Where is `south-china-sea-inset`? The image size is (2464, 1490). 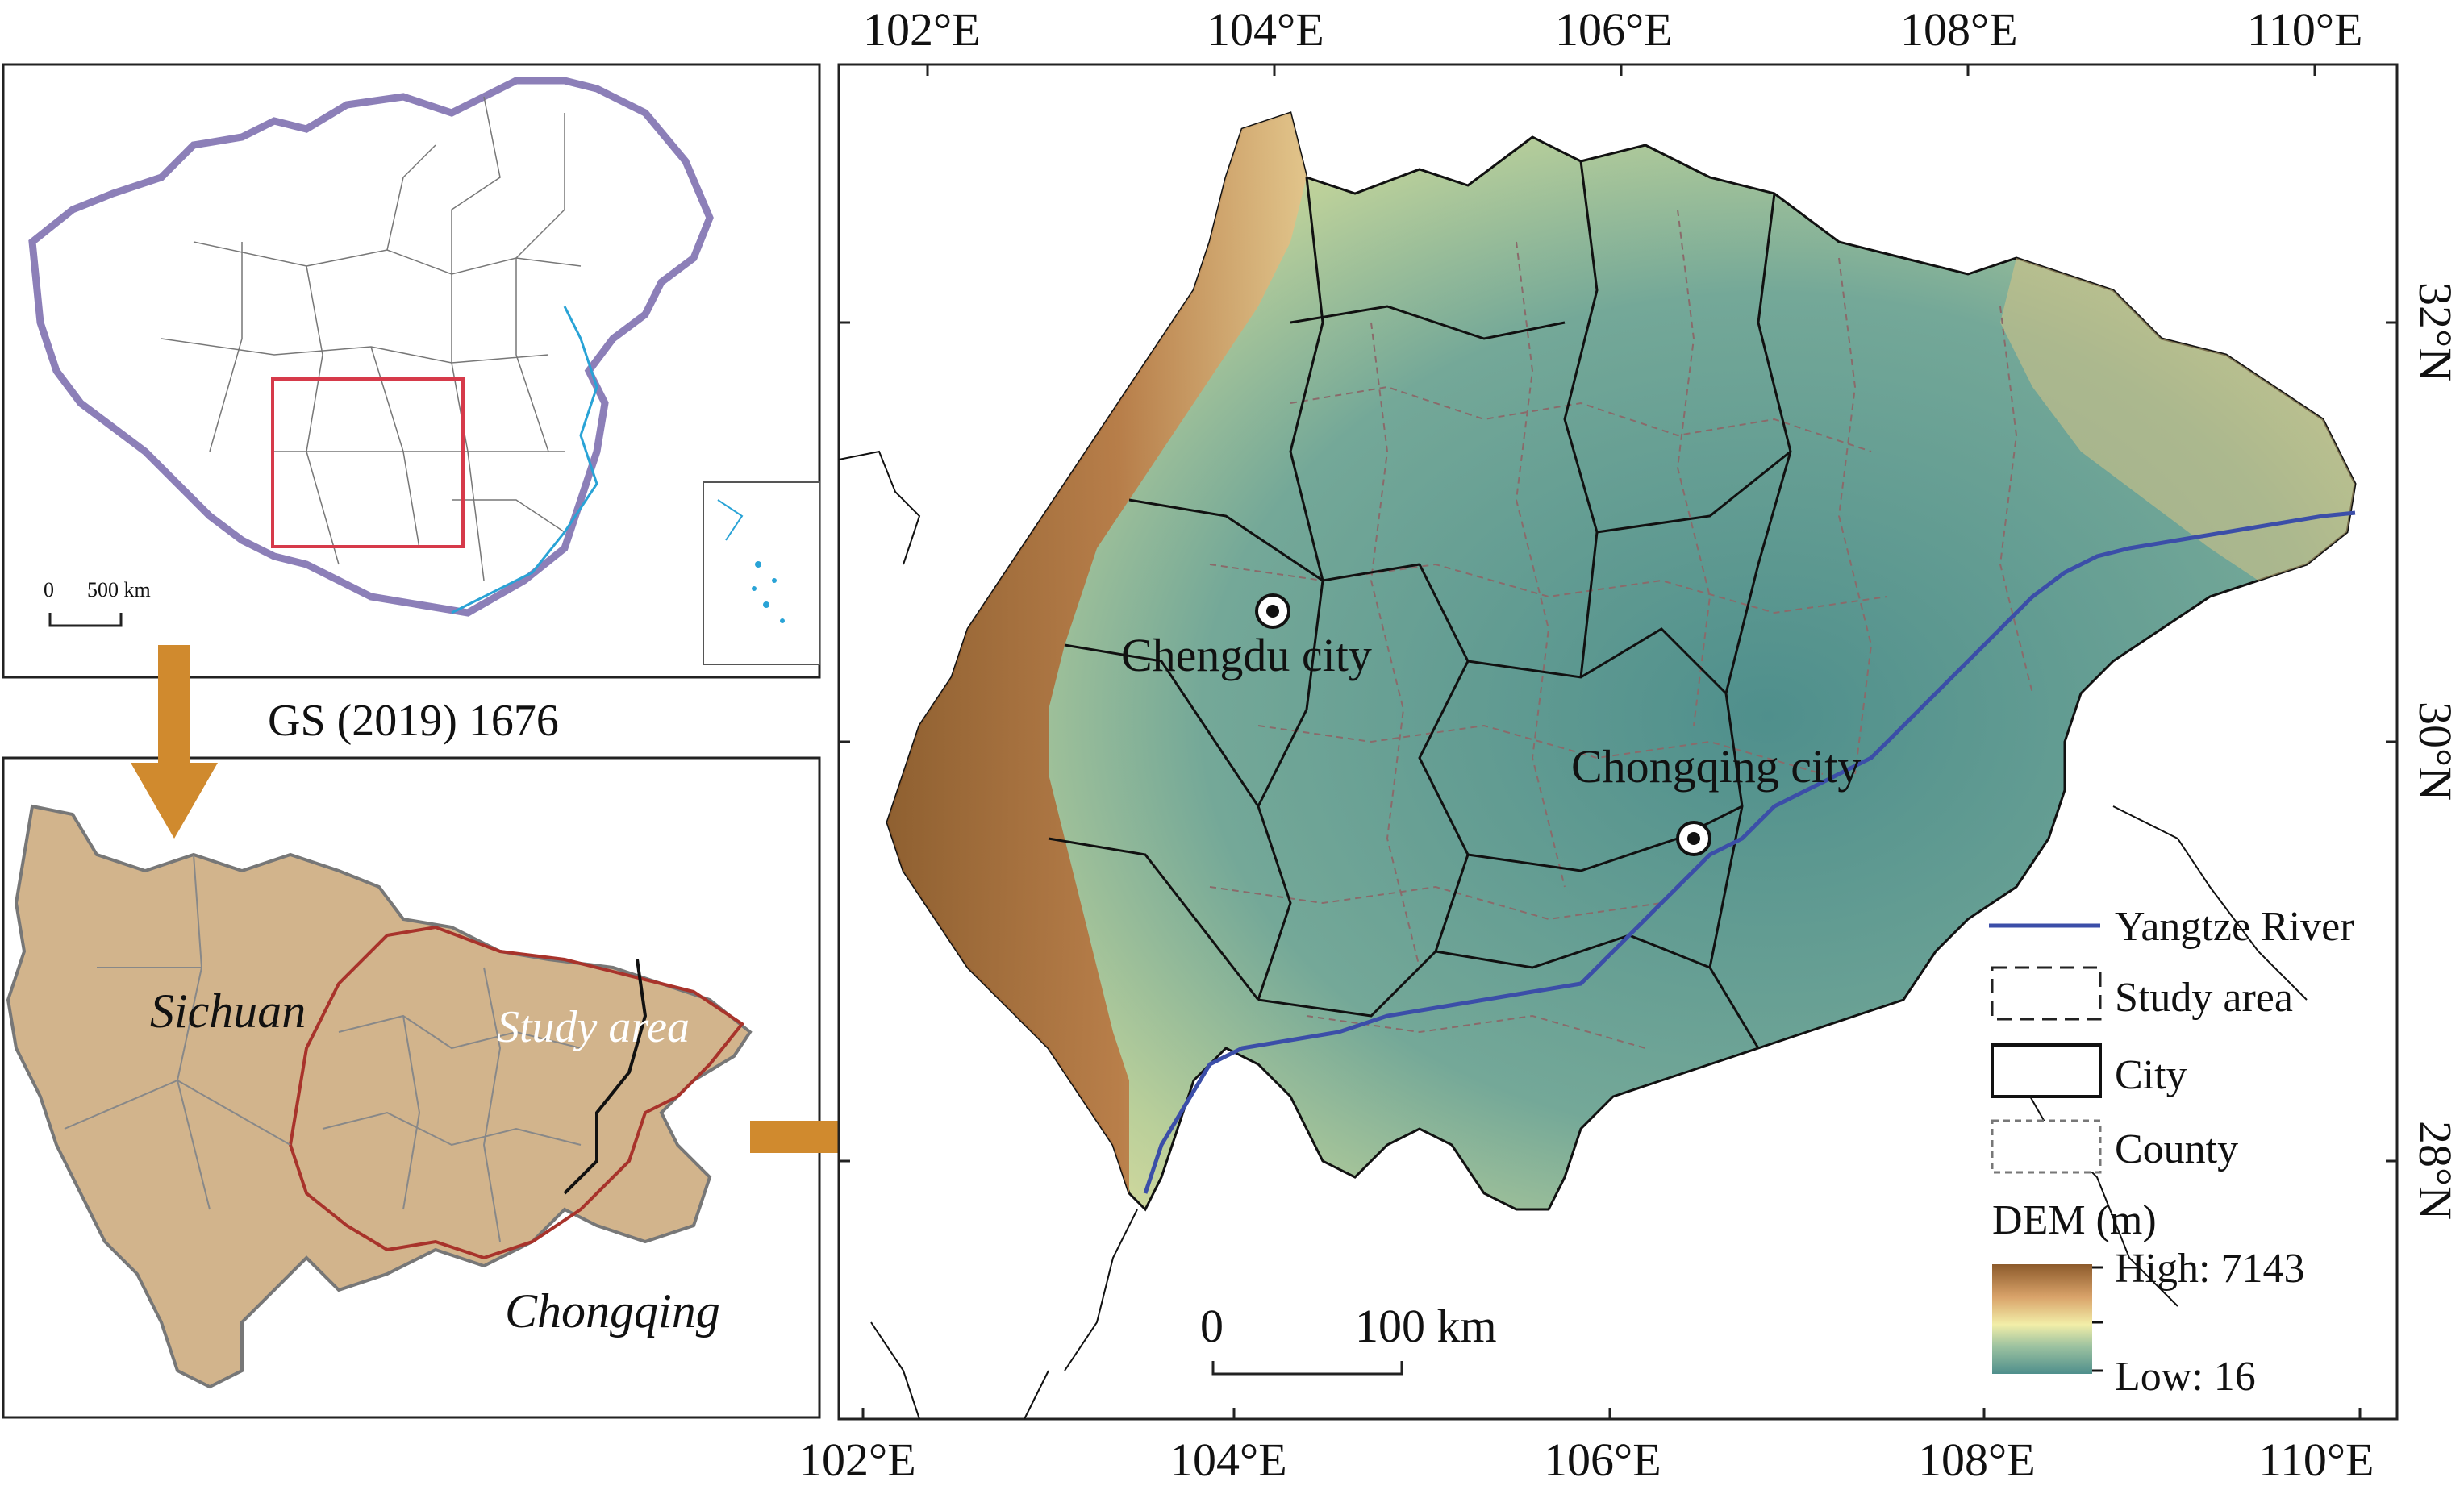
south-china-sea-inset is located at coordinates (761, 573).